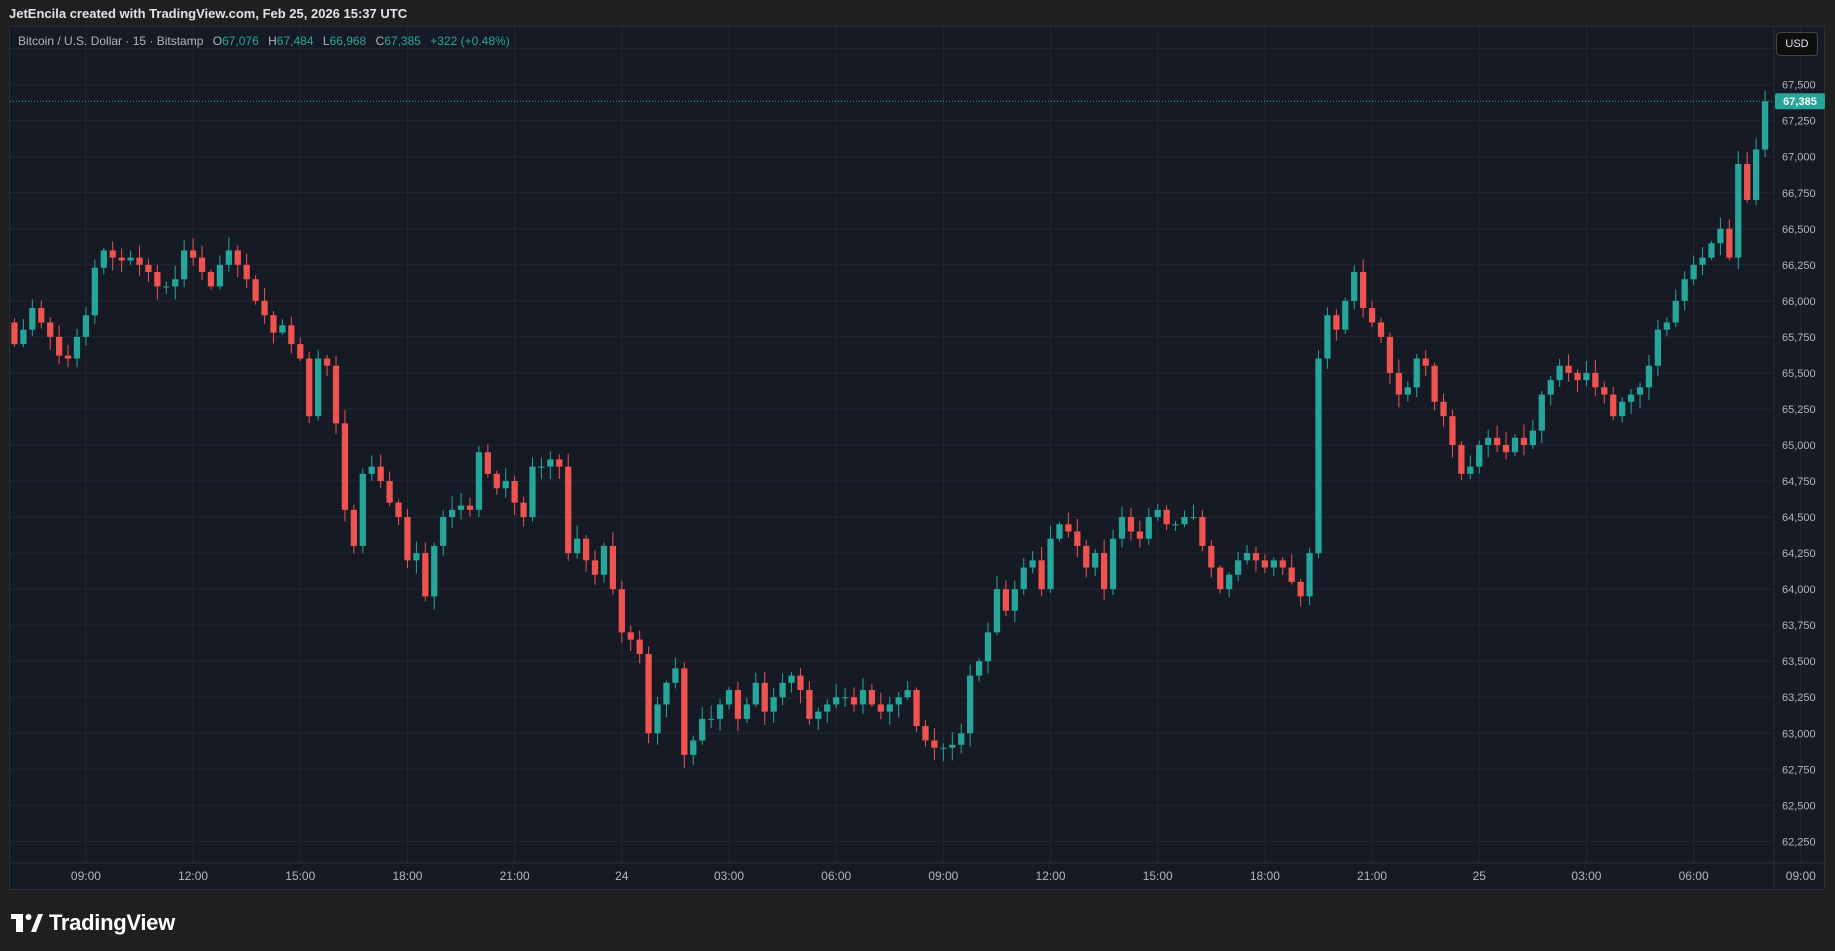 The height and width of the screenshot is (951, 1835). What do you see at coordinates (1799, 626) in the screenshot?
I see `y-tick-label: 63,750` at bounding box center [1799, 626].